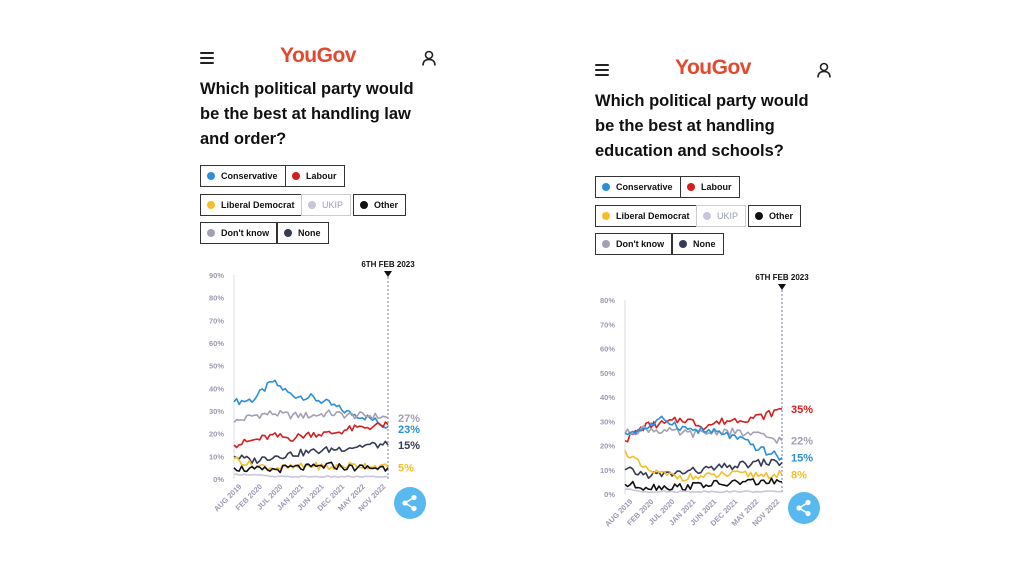  Describe the element at coordinates (311, 476) in the screenshot. I see `series-line-ukip` at that location.